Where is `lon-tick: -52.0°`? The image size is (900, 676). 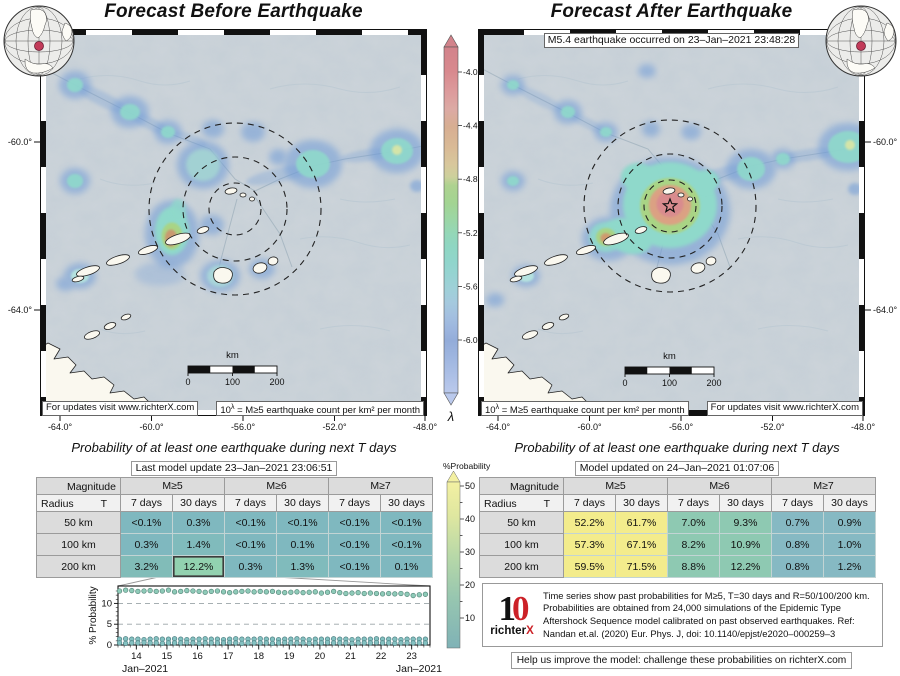
lon-tick: -52.0° is located at coordinates (772, 427).